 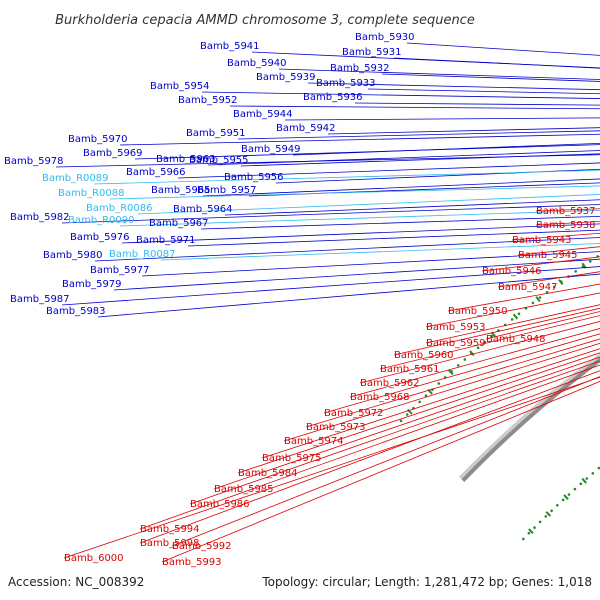 What do you see at coordinates (186, 159) in the screenshot?
I see `forward-gene-label: Bamb_5963` at bounding box center [186, 159].